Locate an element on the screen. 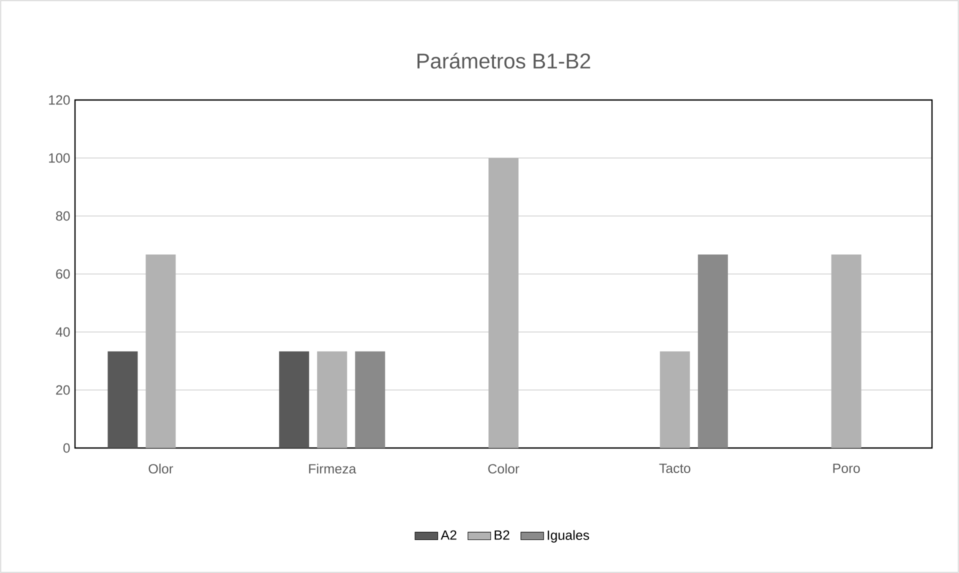 This screenshot has width=959, height=573. y-tick-label: 60 is located at coordinates (63, 274).